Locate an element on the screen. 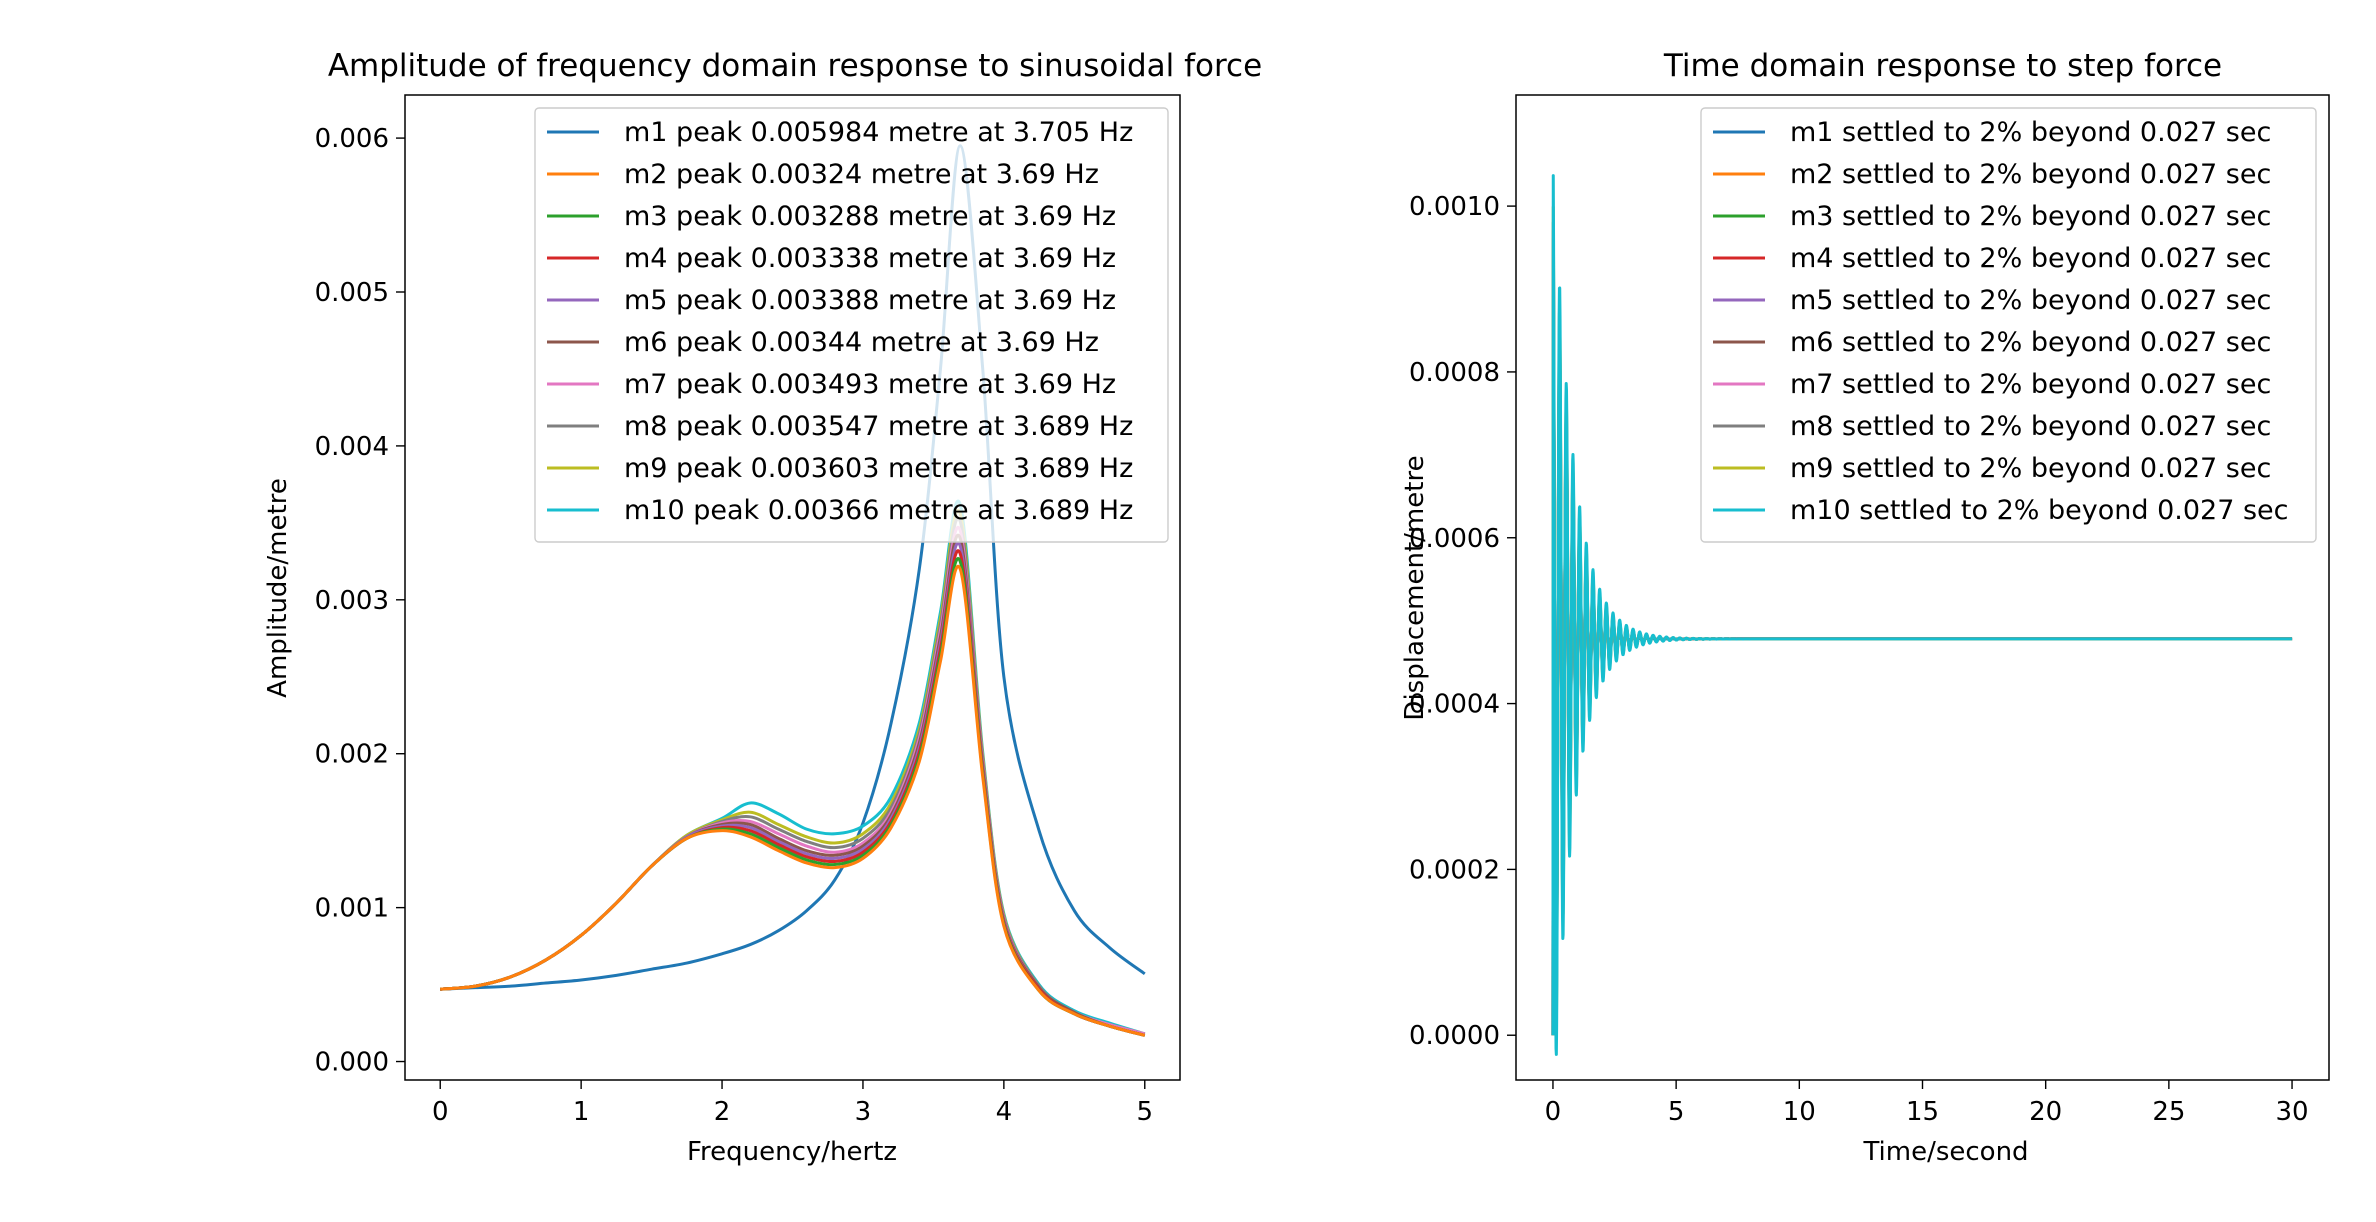 This screenshot has width=2376, height=1222. y-axis-ticks: 0.0000 0.0002 0.0004 0.0006 0.0008 0.0010 is located at coordinates (1462, 621).